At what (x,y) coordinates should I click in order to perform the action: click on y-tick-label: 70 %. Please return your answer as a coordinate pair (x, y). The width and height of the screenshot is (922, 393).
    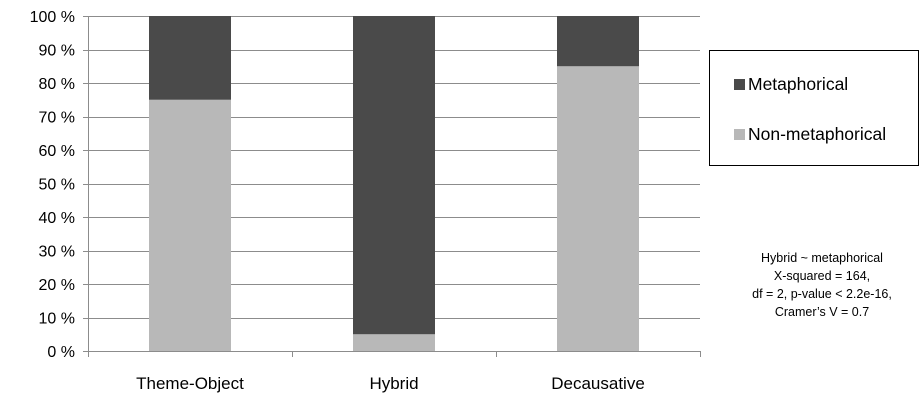
    Looking at the image, I should click on (57, 118).